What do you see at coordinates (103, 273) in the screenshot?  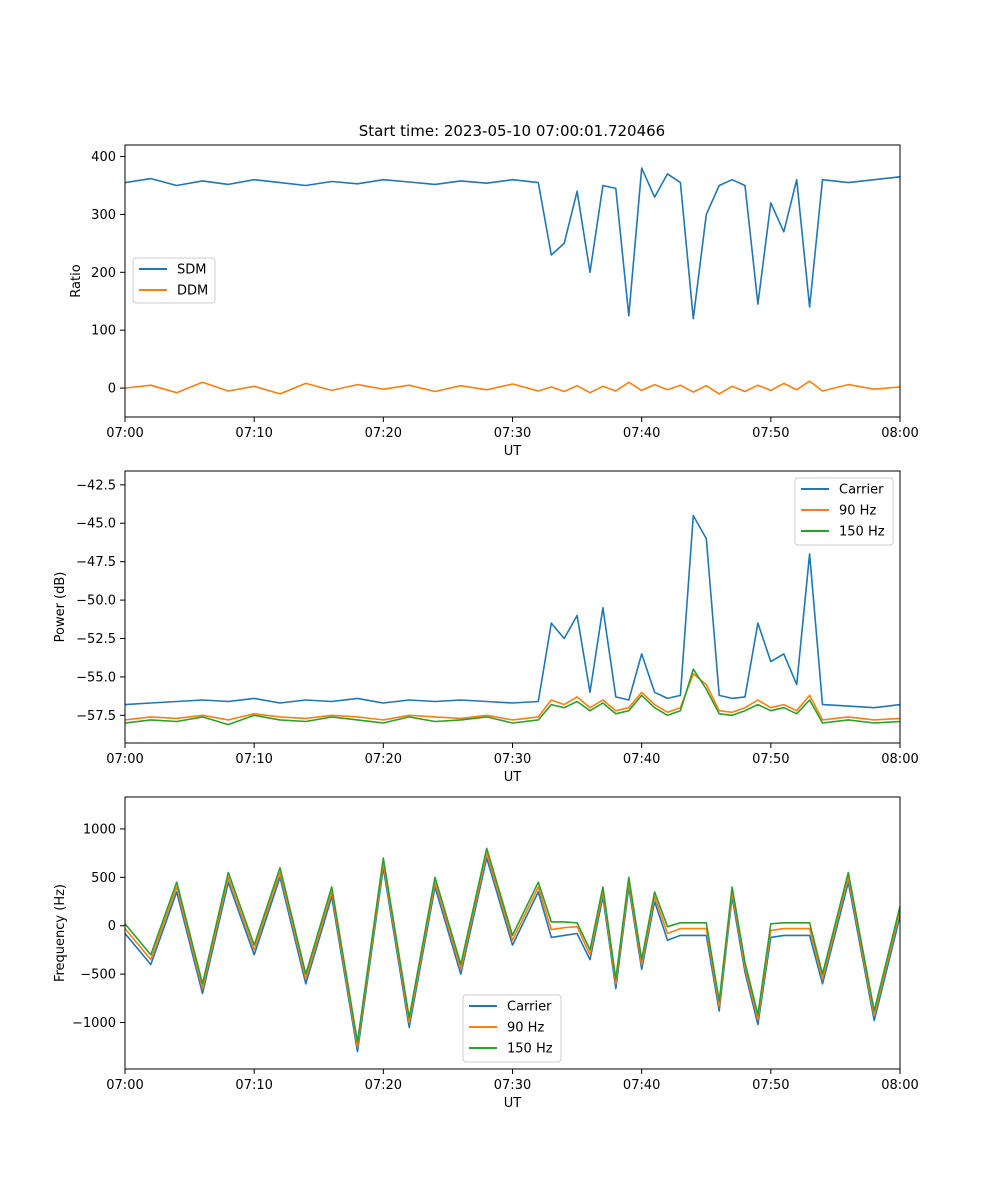 I see `y-tick-label: 200` at bounding box center [103, 273].